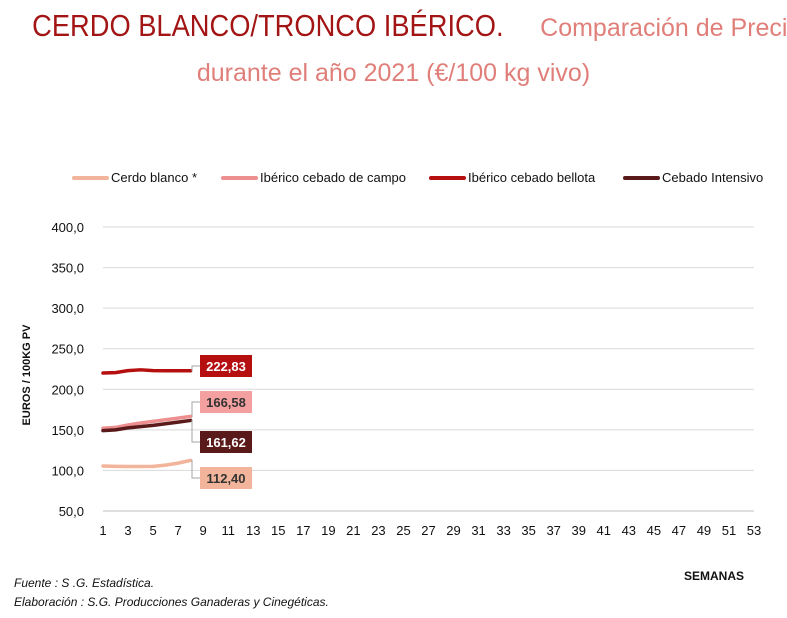 This screenshot has height=618, width=787. What do you see at coordinates (67, 470) in the screenshot?
I see `y-tick-label: 100,0` at bounding box center [67, 470].